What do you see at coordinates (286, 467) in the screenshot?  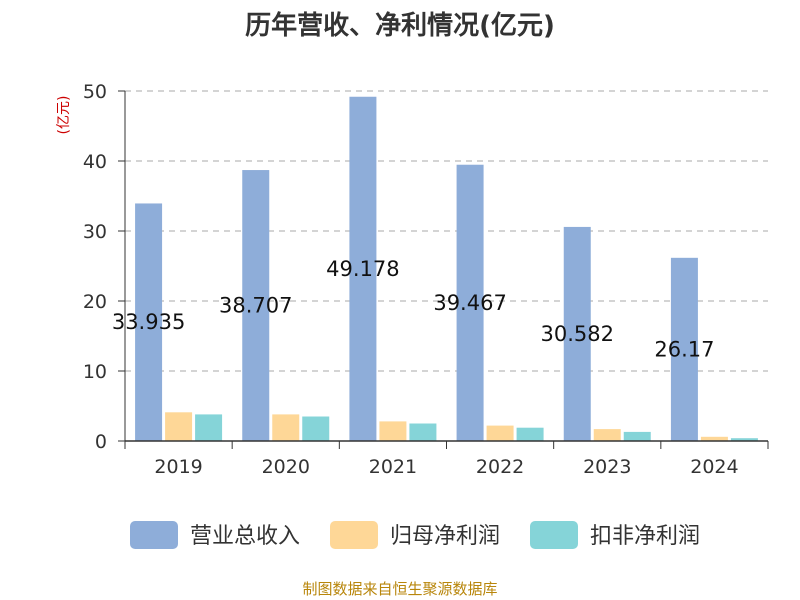 I see `x-tick-label: 2020` at bounding box center [286, 467].